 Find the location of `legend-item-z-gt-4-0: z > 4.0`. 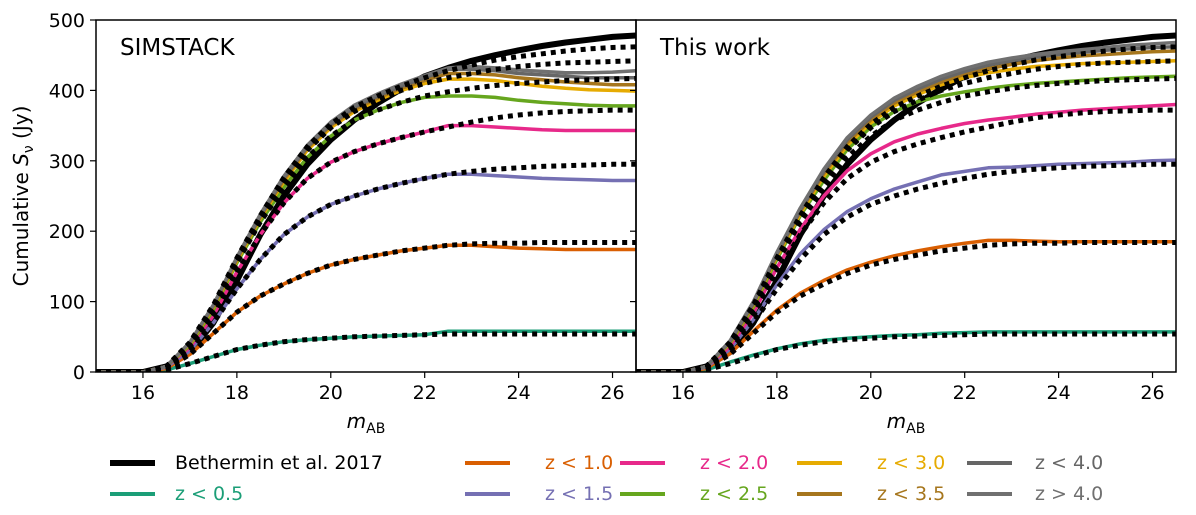

legend-item-z-gt-4-0: z > 4.0 is located at coordinates (1035, 494).